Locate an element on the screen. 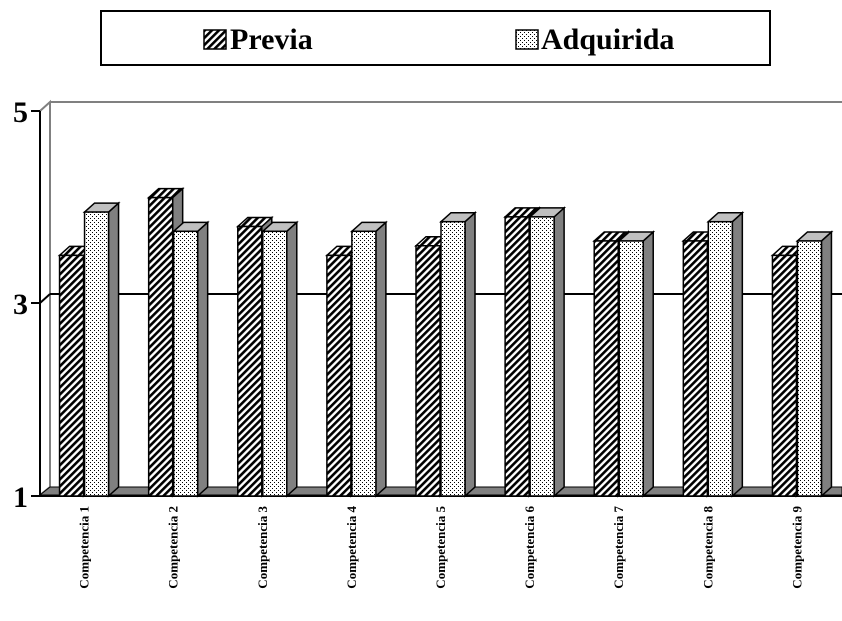  x-tick-label: Competencia 6 is located at coordinates (529, 547).